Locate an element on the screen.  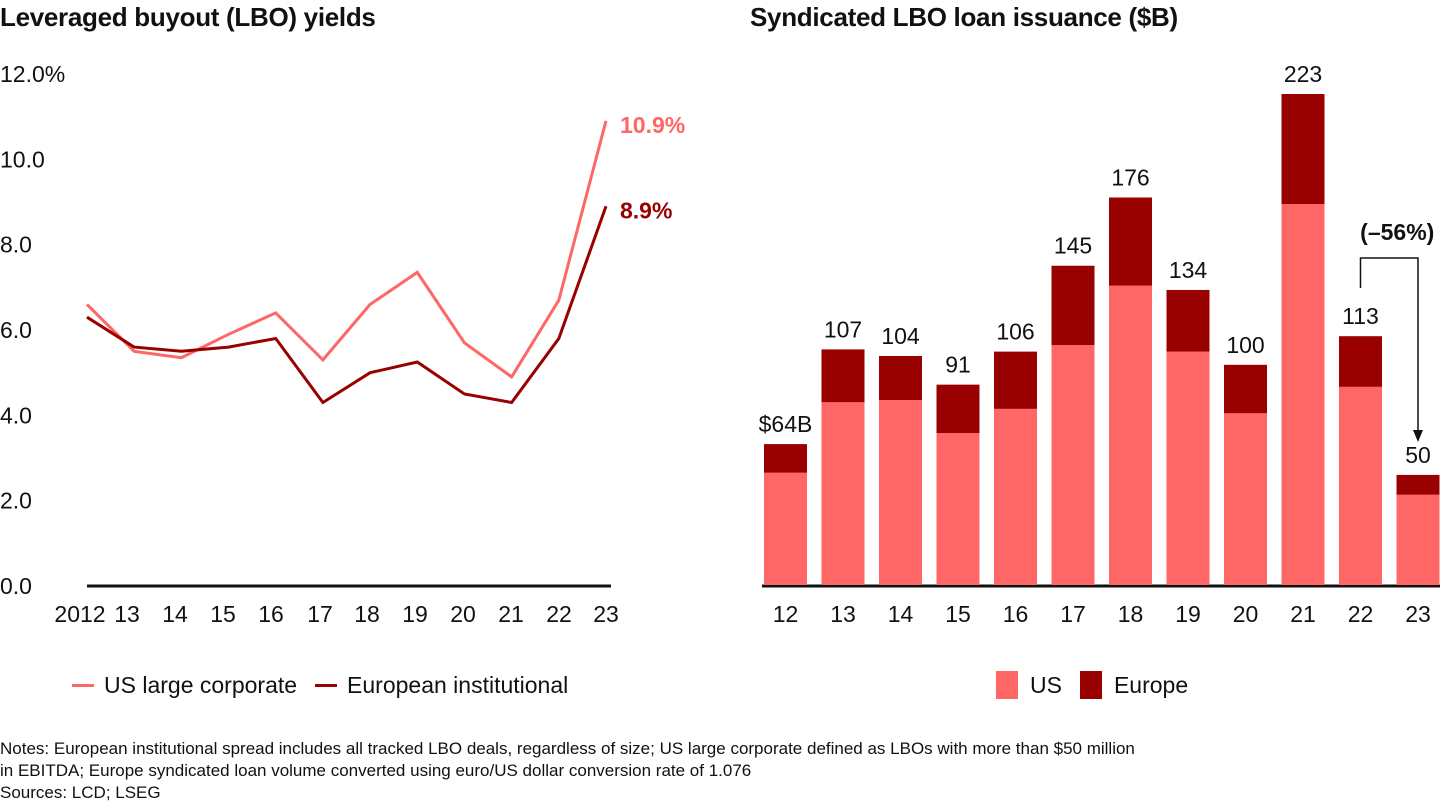
x-tick-label: 18 is located at coordinates (367, 614).